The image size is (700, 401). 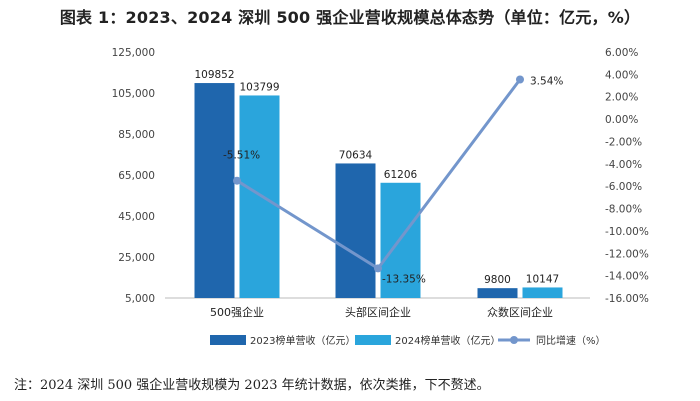 I want to click on right-axis-tick-label: 0.00%, so click(x=621, y=120).